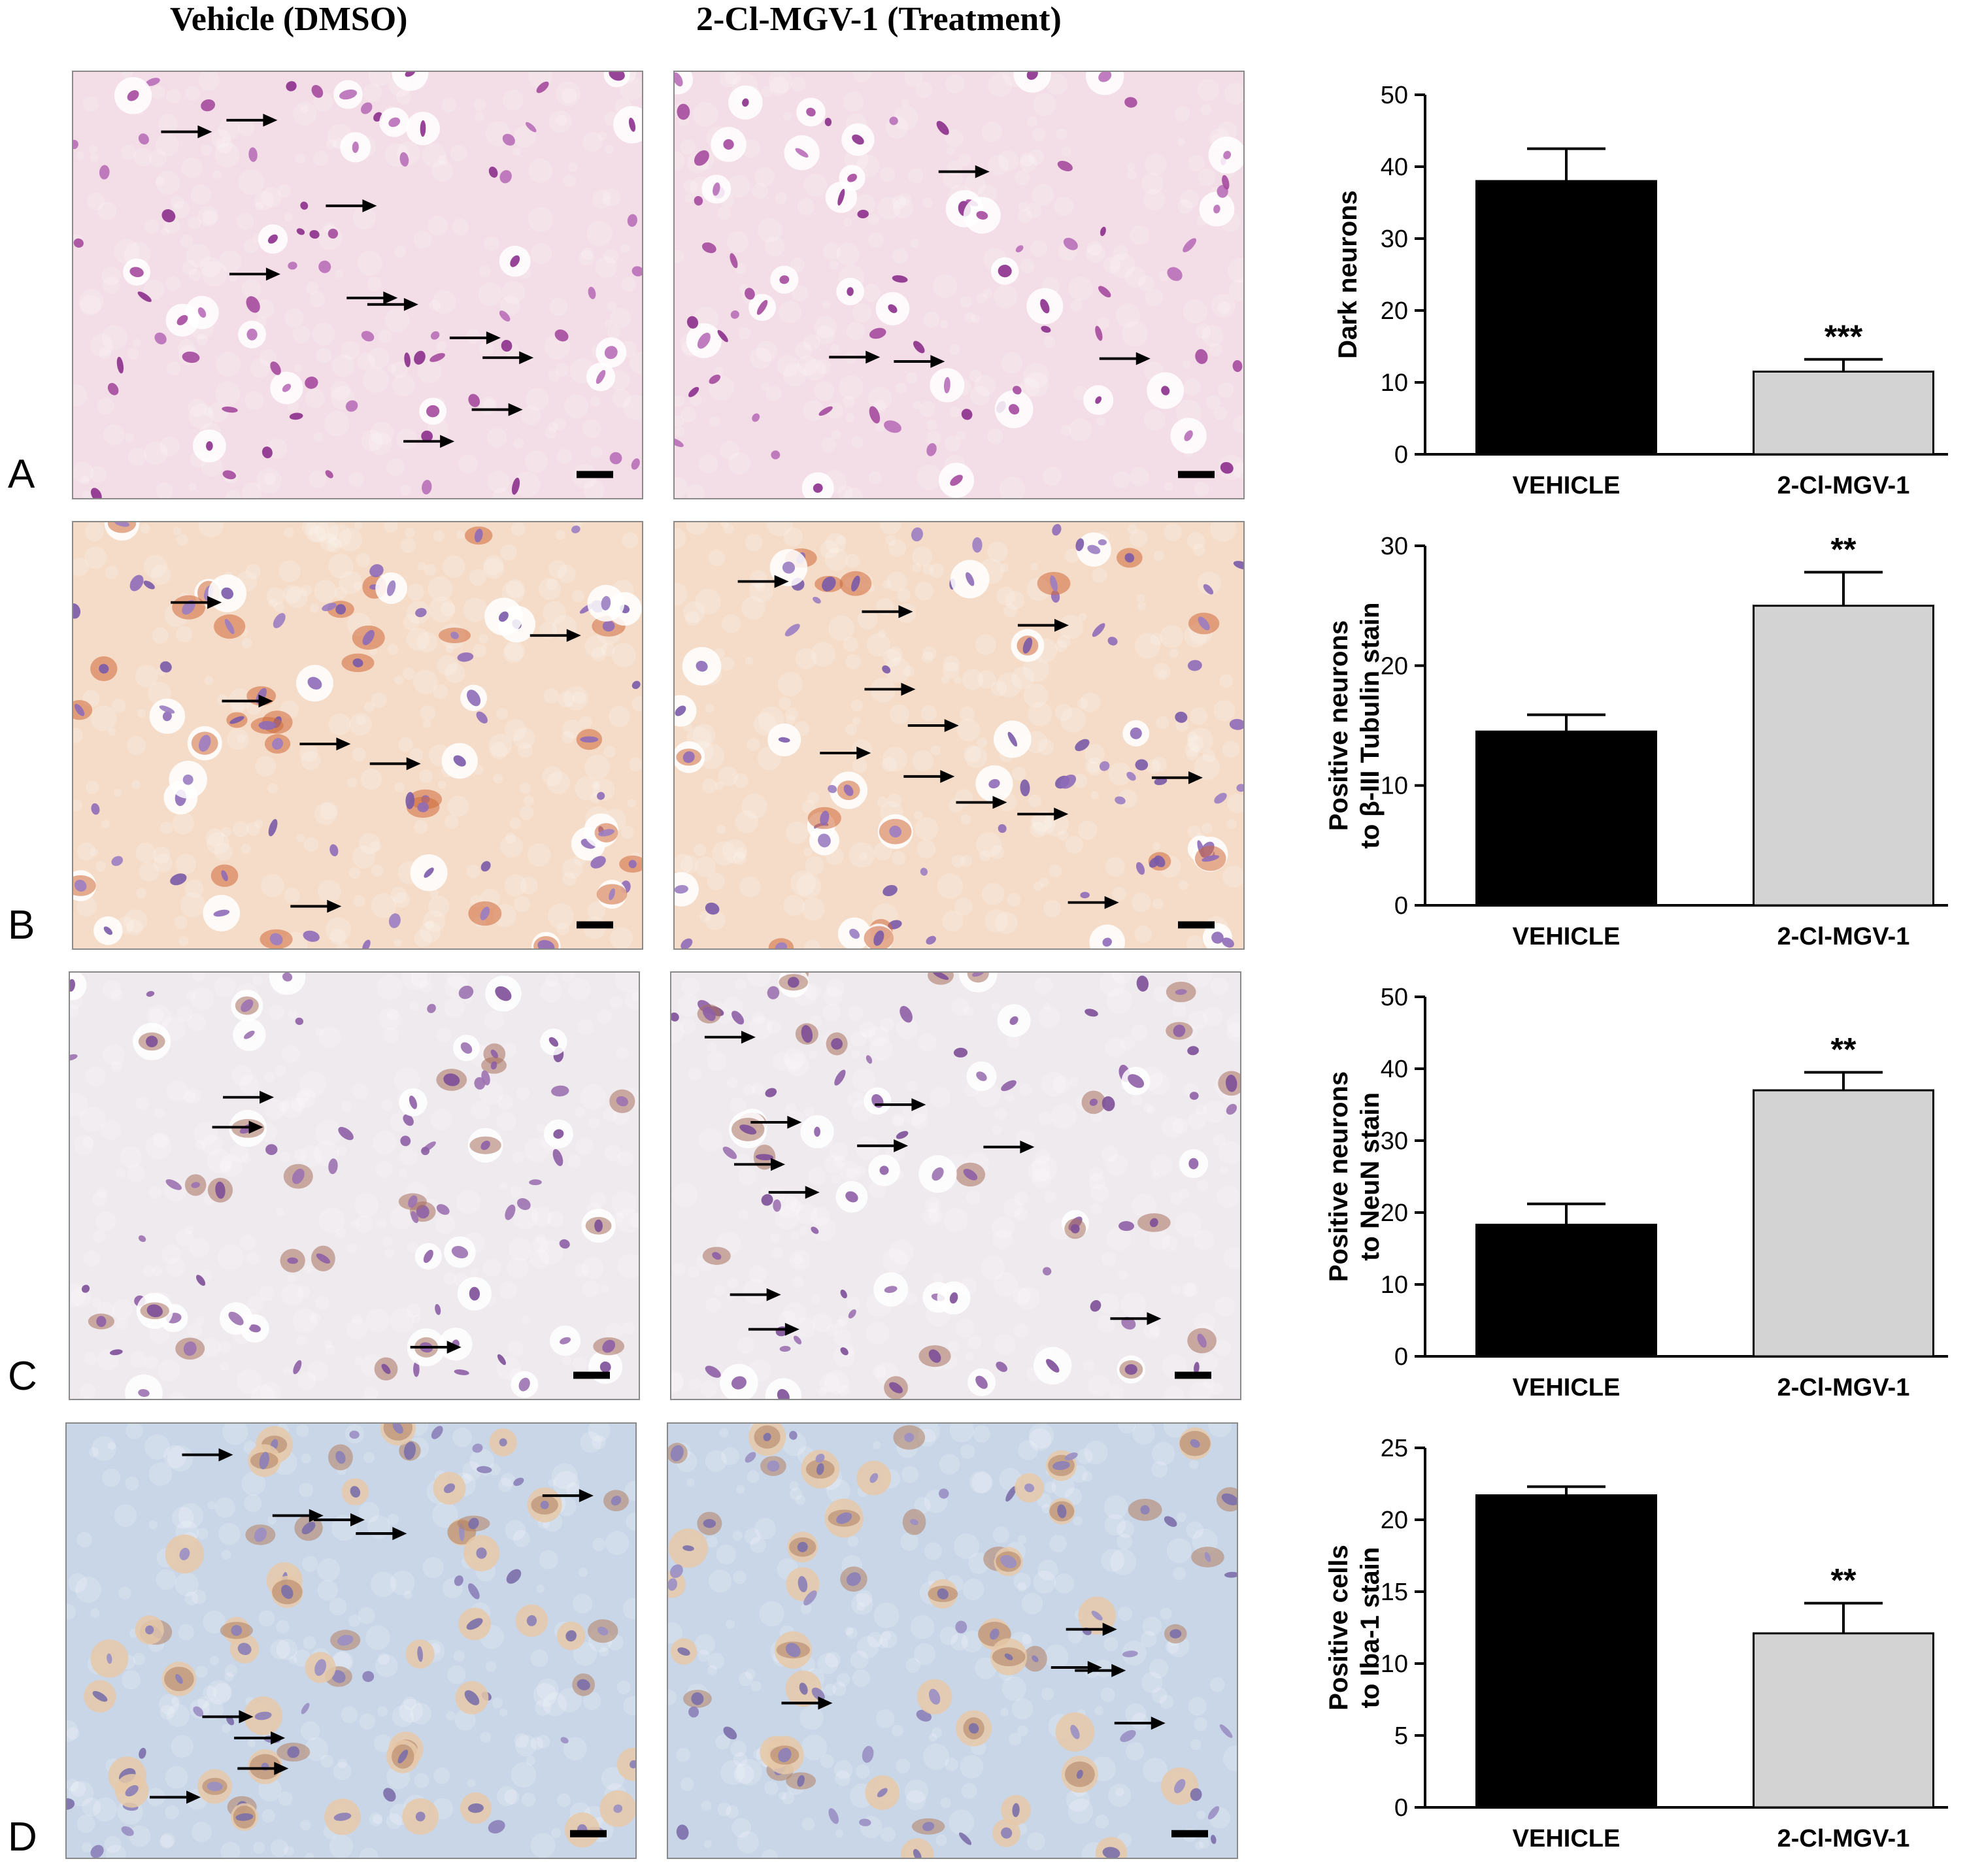 The image size is (1984, 1876). I want to click on micrograph-a-treatment, so click(959, 285).